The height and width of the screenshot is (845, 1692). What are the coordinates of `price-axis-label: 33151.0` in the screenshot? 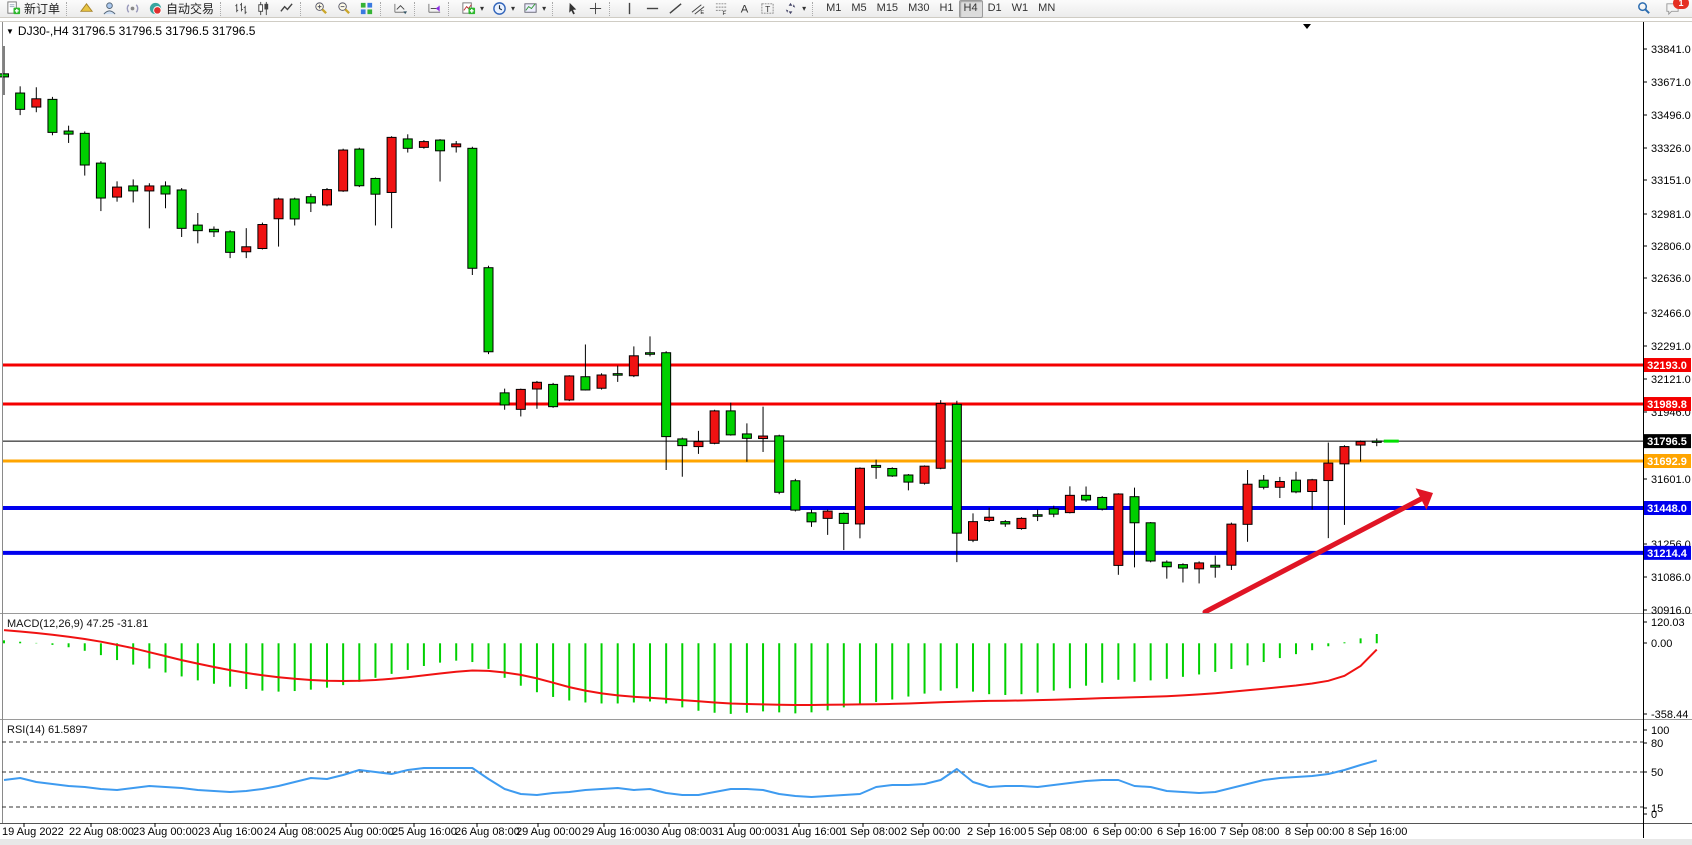 It's located at (1671, 181).